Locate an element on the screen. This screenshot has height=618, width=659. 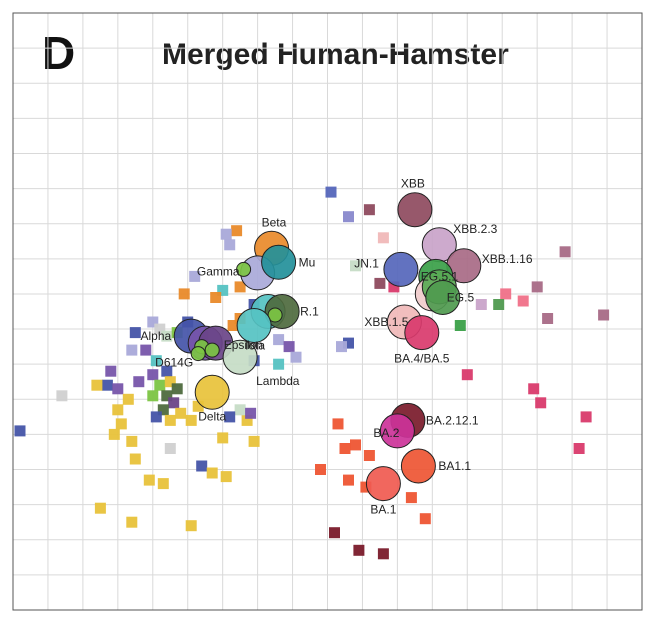
antigen-label: BA.4/BA.5 is located at coordinates (422, 359).